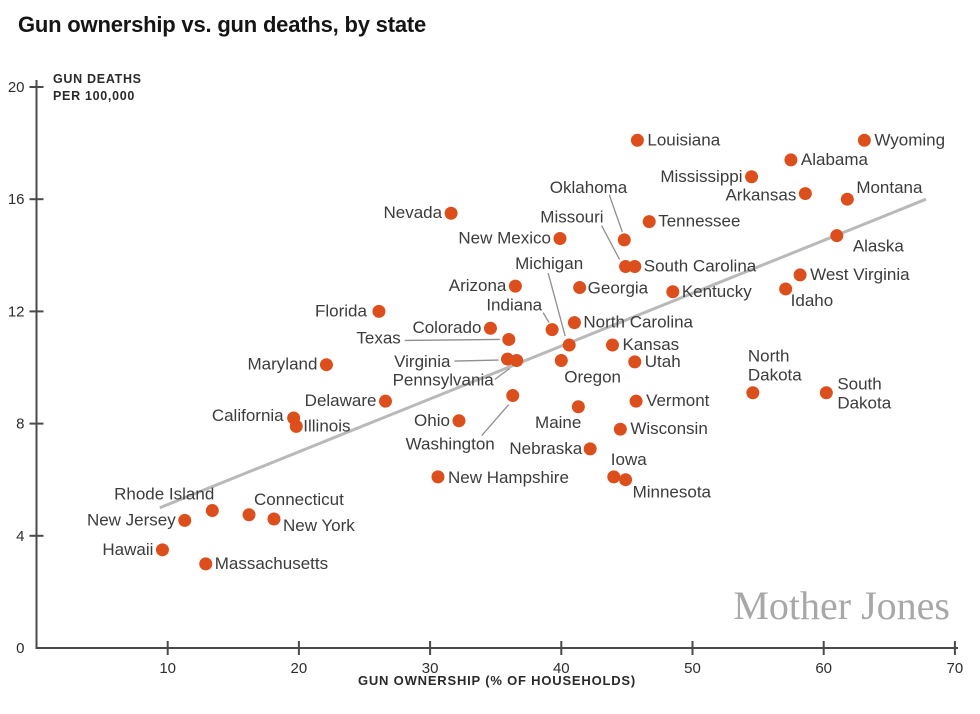 The image size is (980, 714). I want to click on leader-washington, so click(495, 420).